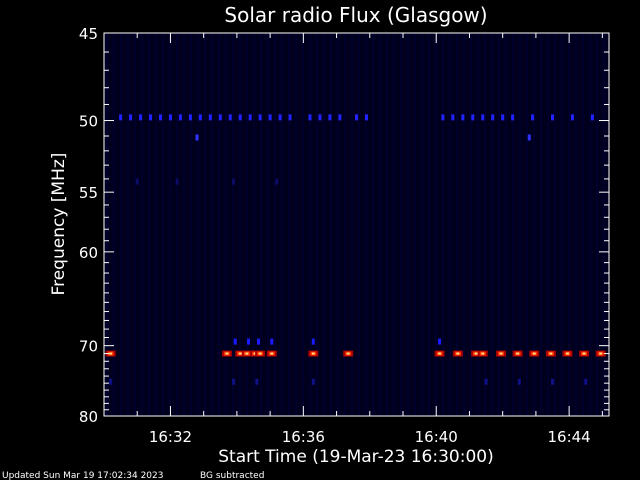 This screenshot has width=640, height=480. I want to click on footer-bg-note: BG subtracted, so click(232, 475).